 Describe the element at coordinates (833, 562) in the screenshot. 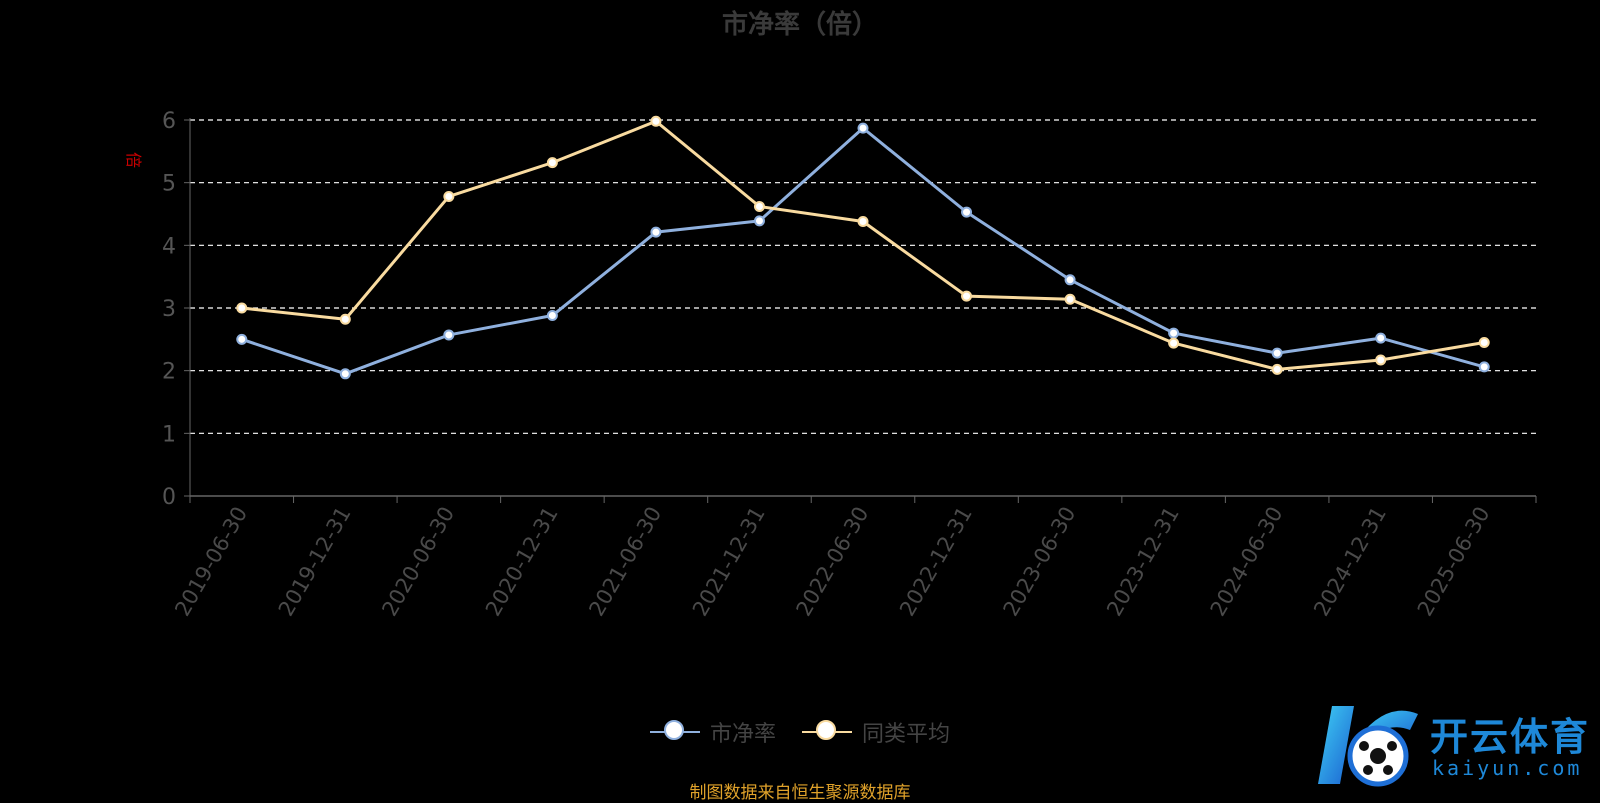

I see `x-tick-label: 2022-06-30` at that location.